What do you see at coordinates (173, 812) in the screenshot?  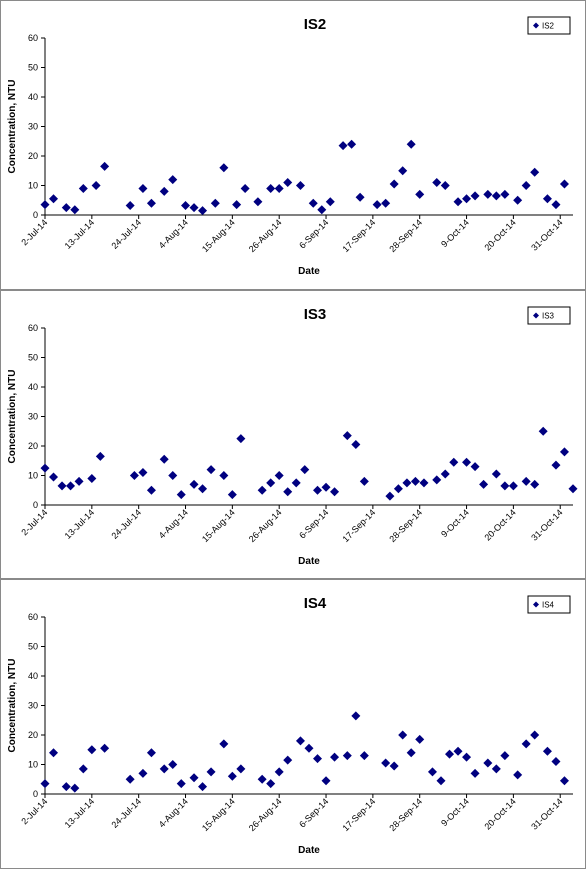 I see `x-tick-label: 4-Aug-14` at bounding box center [173, 812].